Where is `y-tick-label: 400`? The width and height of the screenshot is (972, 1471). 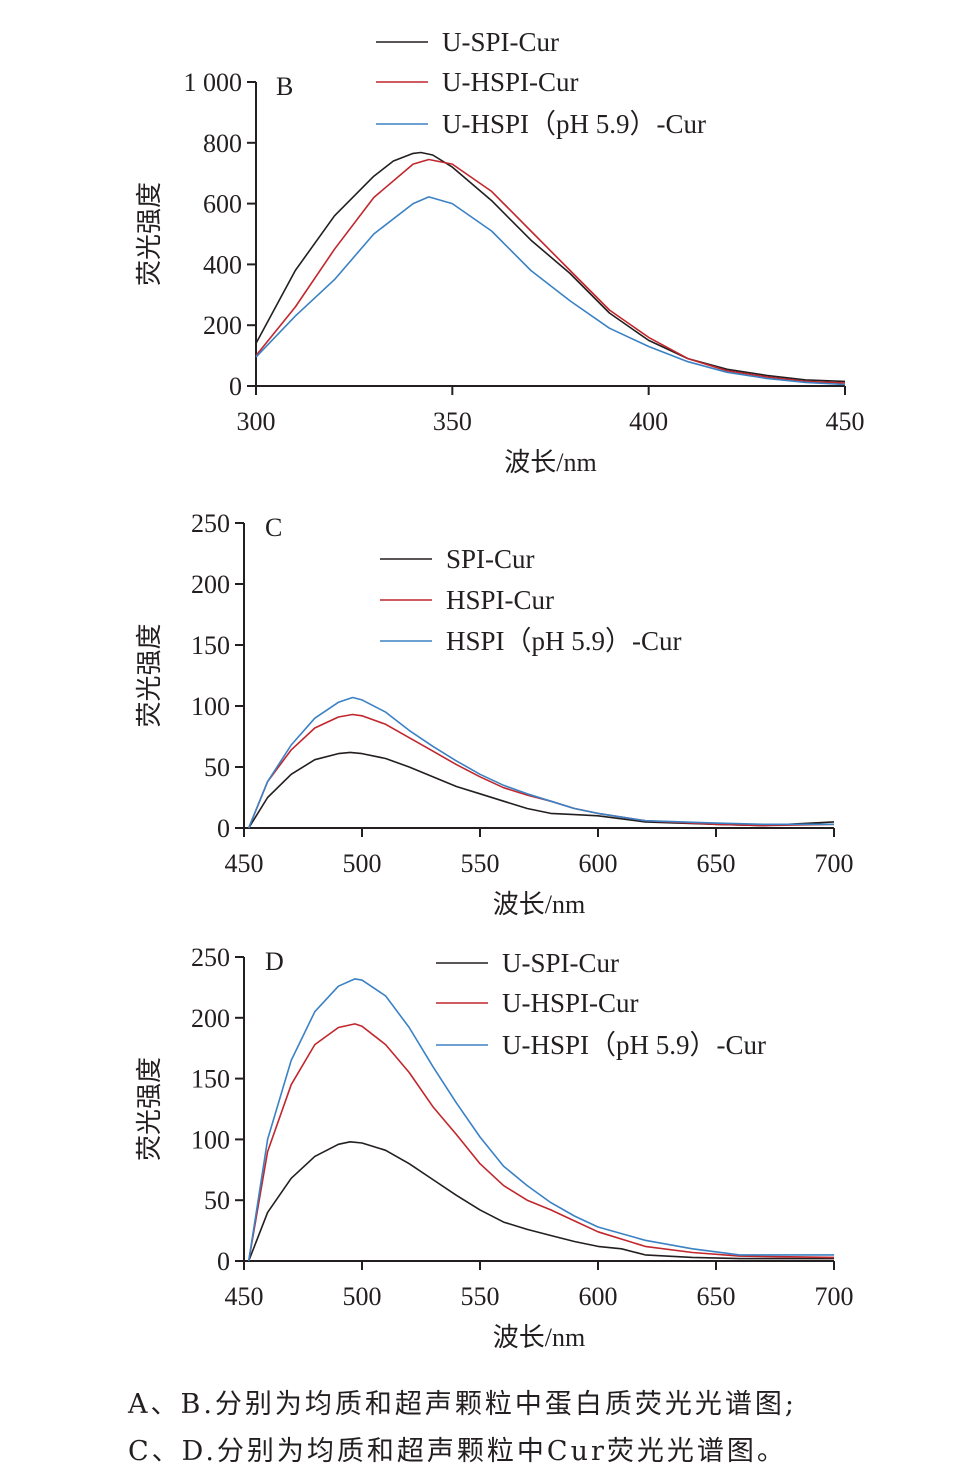 y-tick-label: 400 is located at coordinates (222, 264).